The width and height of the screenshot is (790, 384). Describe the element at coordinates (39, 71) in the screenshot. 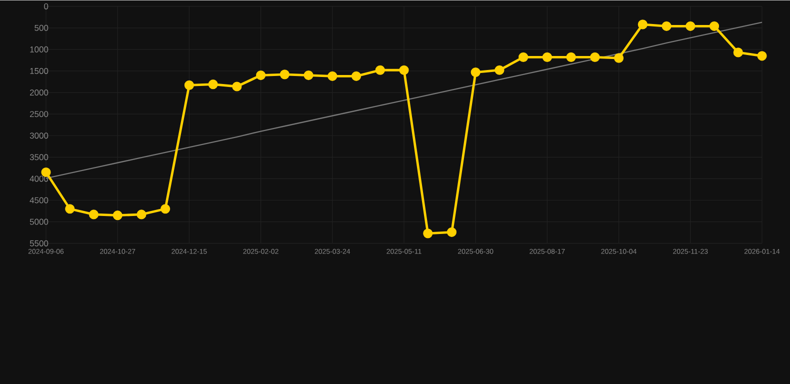

I see `y-tick-label: 1500` at that location.